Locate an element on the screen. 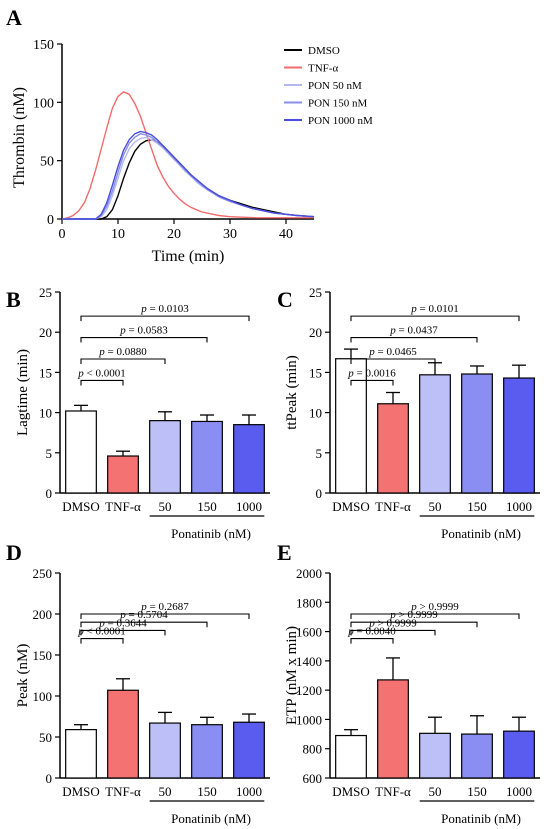 The image size is (550, 829). x-tick-label: 20 is located at coordinates (174, 234).